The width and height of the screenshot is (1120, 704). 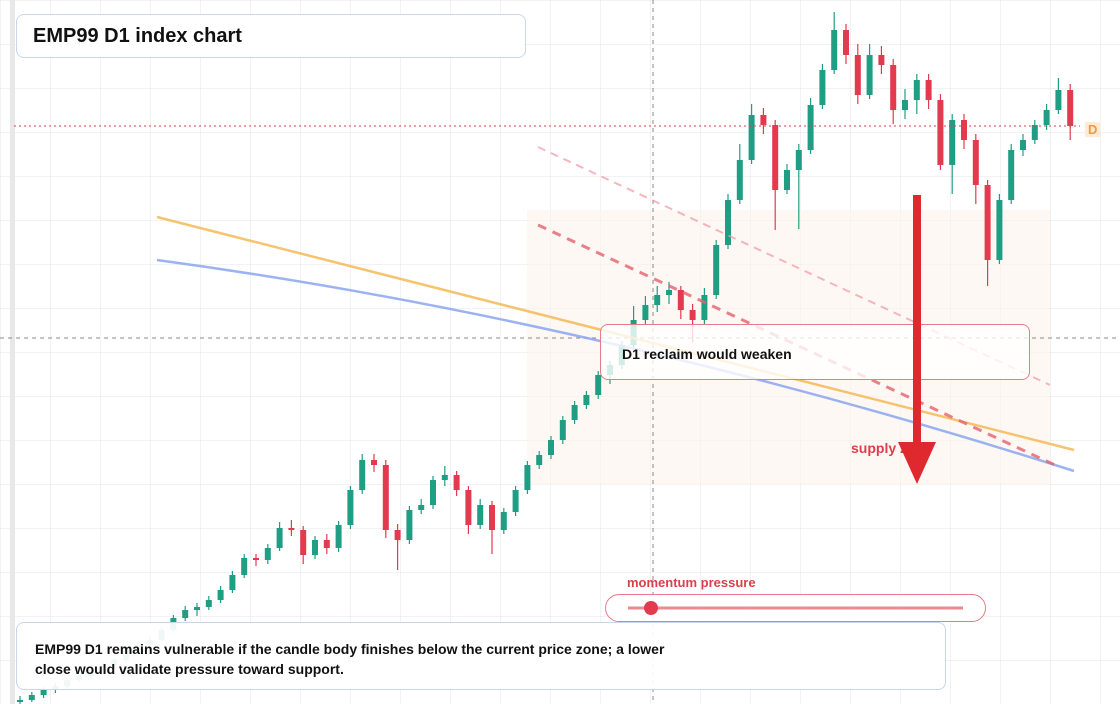 I want to click on price-label: D, so click(x=1093, y=129).